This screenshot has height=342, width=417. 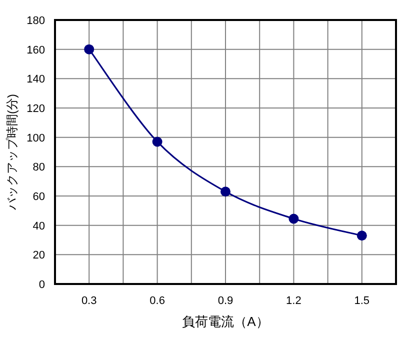 What do you see at coordinates (38, 226) in the screenshot?
I see `y-tick-label: 40` at bounding box center [38, 226].